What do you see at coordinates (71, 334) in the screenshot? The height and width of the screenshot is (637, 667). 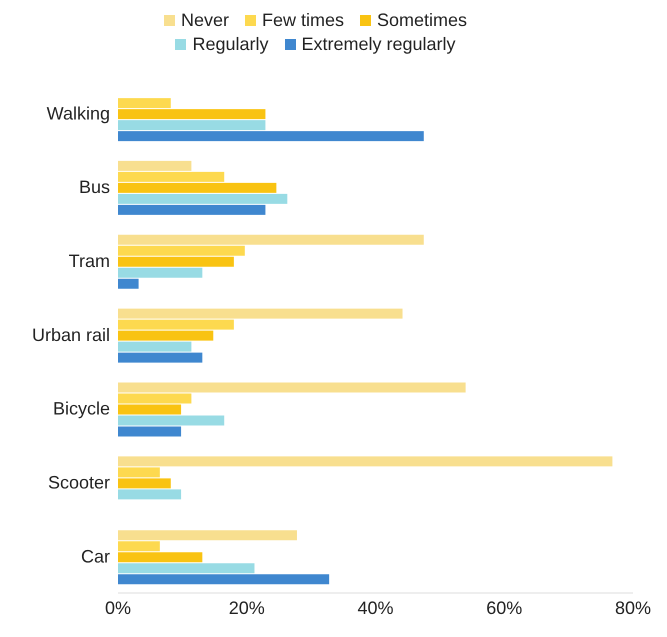 I see `y-tick-label: Urban rail` at bounding box center [71, 334].